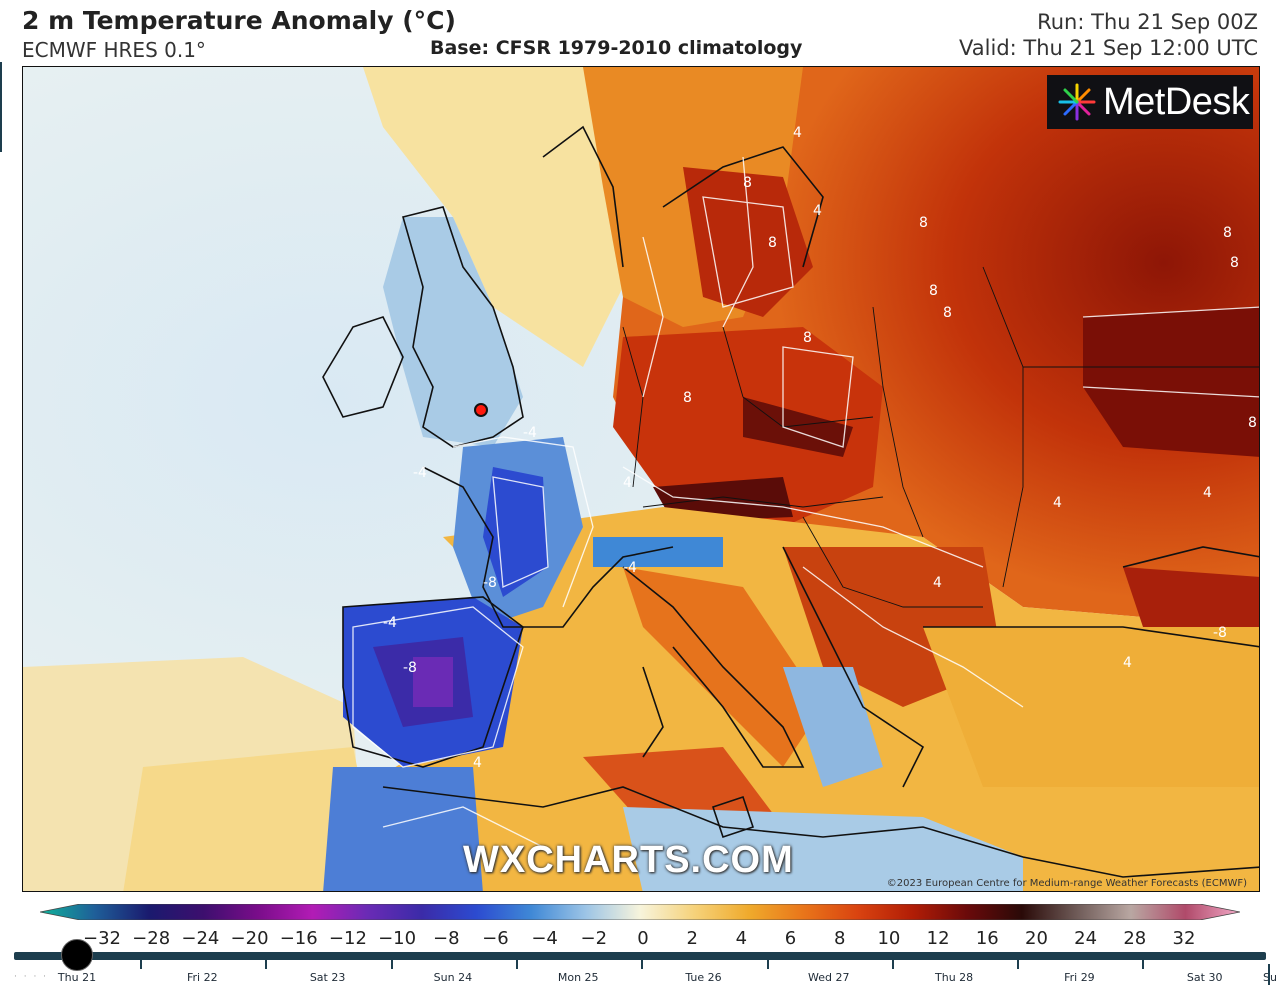 This screenshot has height=985, width=1280. What do you see at coordinates (1184, 938) in the screenshot?
I see `colorbar-tick-label: 32` at bounding box center [1184, 938].